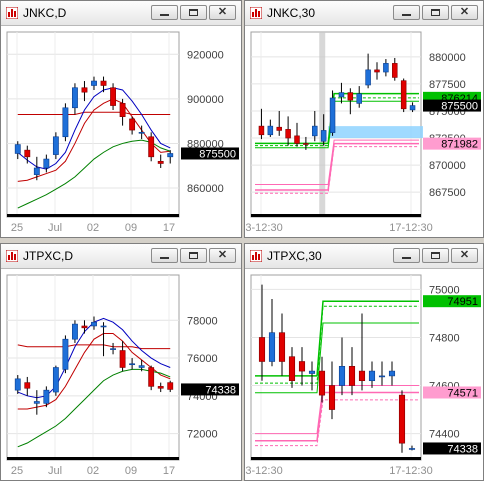 Image resolution: width=484 pixels, height=481 pixels. What do you see at coordinates (131, 471) in the screenshot?
I see `x-tick-label: 09` at bounding box center [131, 471].